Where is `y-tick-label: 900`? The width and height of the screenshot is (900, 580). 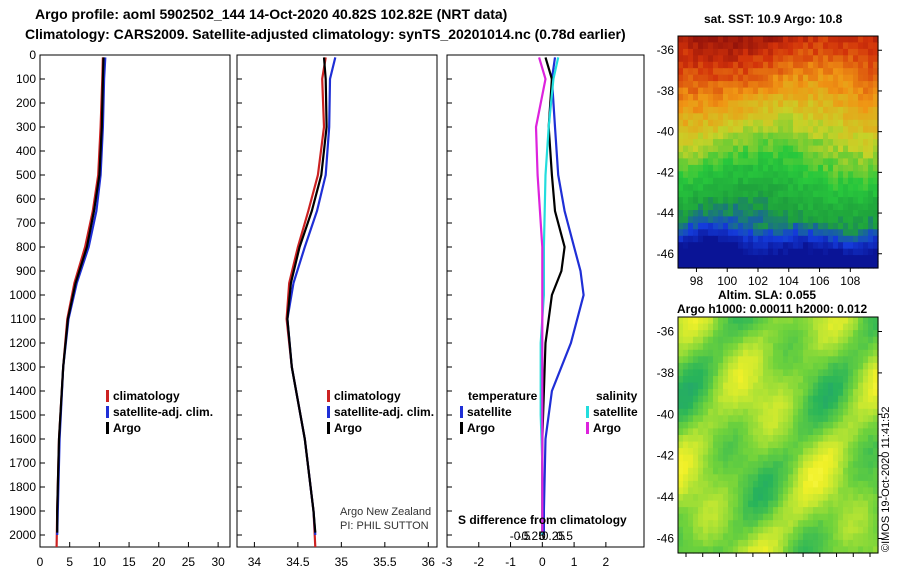 y-tick-label: 900 is located at coordinates (26, 271).